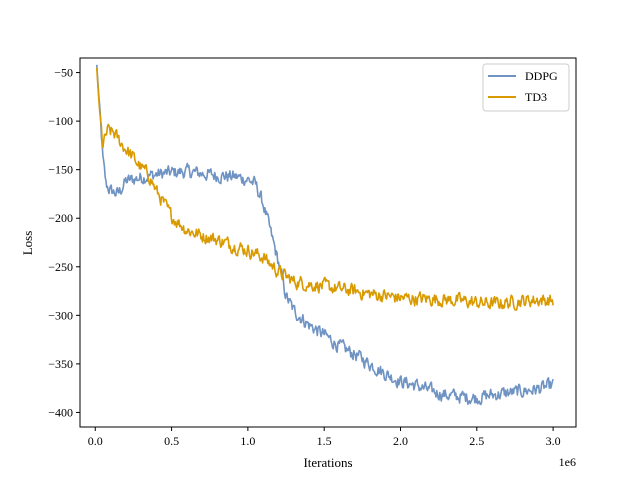 The image size is (640, 480). Describe the element at coordinates (171, 441) in the screenshot. I see `x-tick-label: 0.5` at that location.